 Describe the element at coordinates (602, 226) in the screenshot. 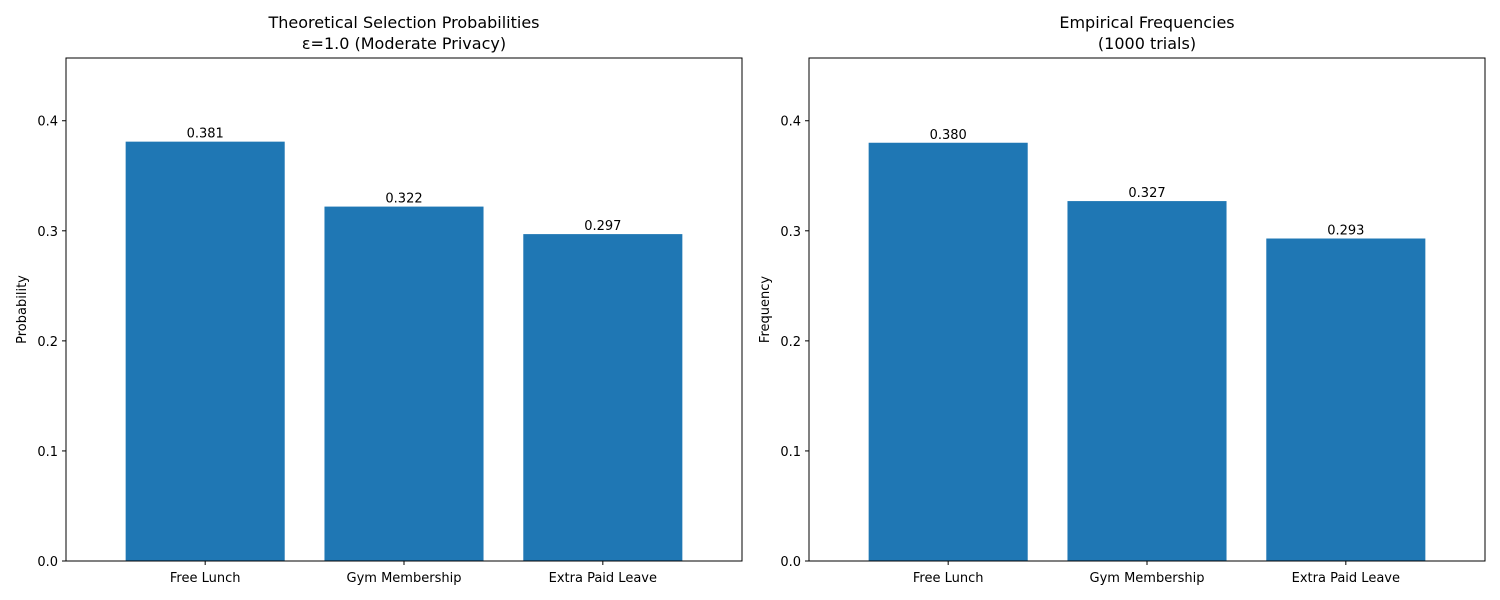

I see `data-label: 0.297` at that location.